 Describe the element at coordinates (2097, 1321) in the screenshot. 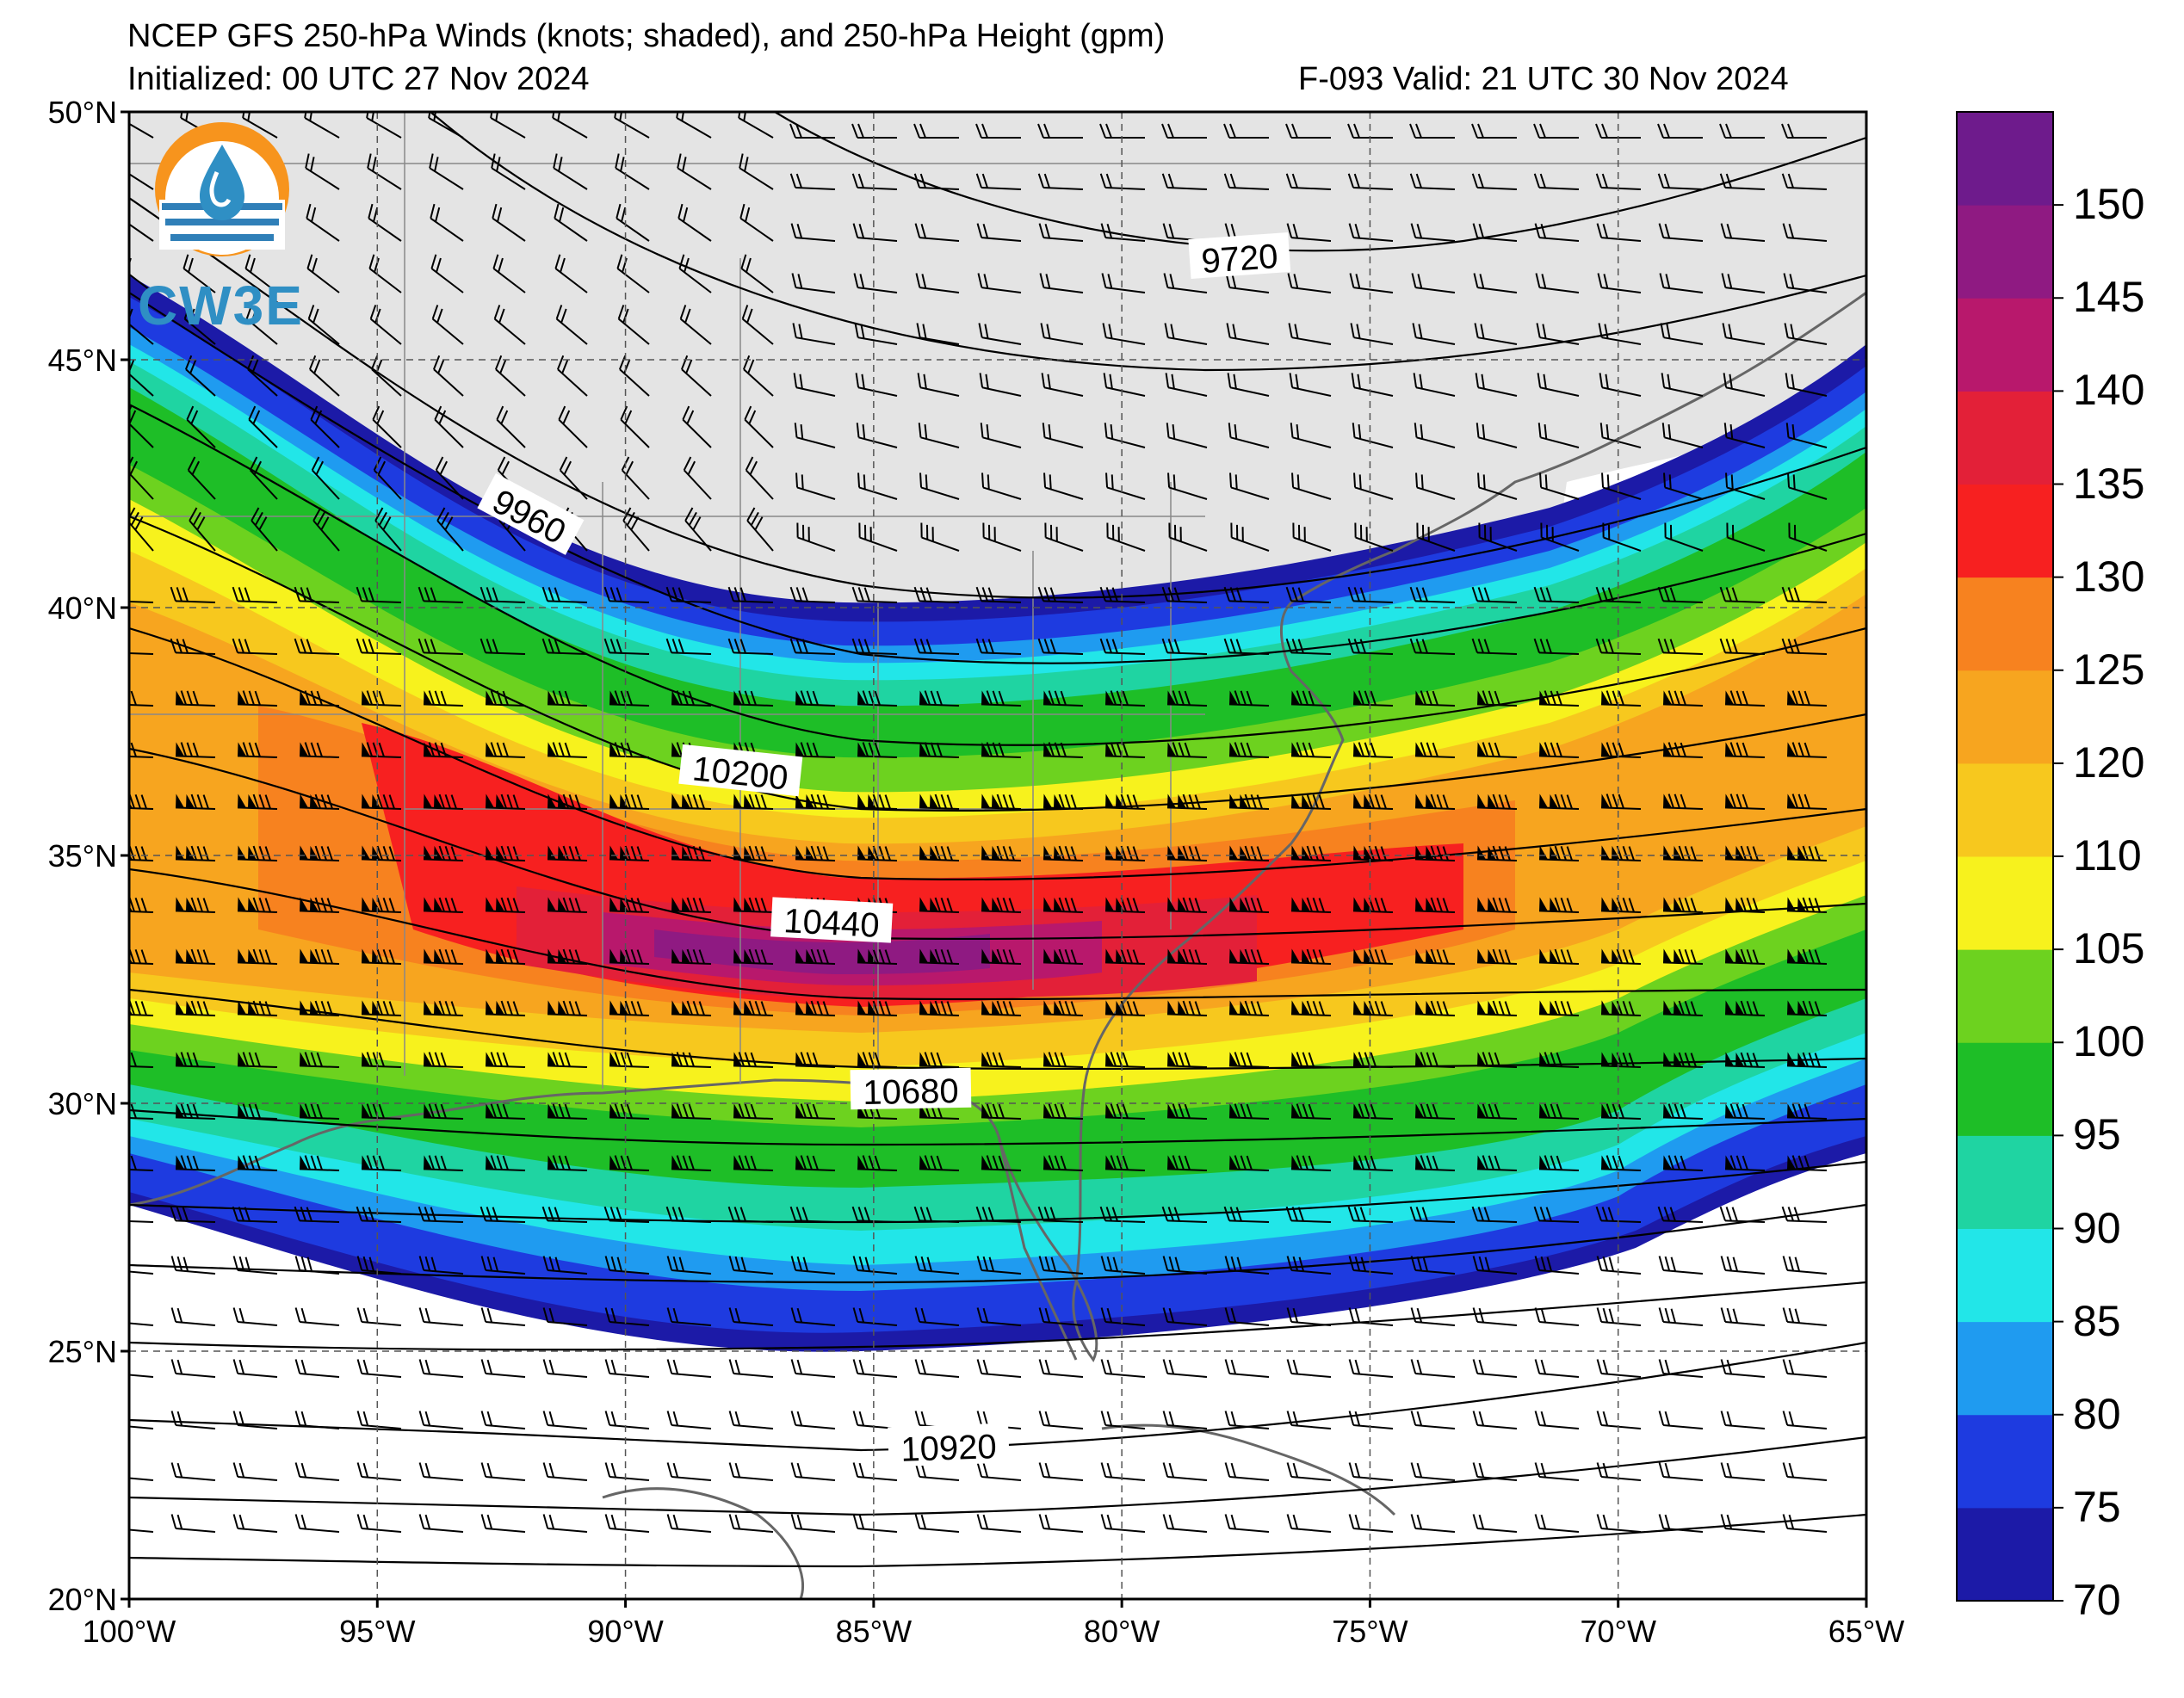

I see `colorbar-label: 85` at that location.